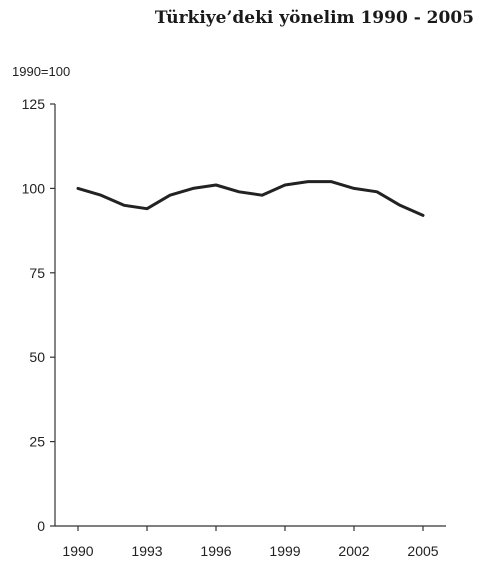  Describe the element at coordinates (422, 551) in the screenshot. I see `x-tick-label: 2005` at that location.